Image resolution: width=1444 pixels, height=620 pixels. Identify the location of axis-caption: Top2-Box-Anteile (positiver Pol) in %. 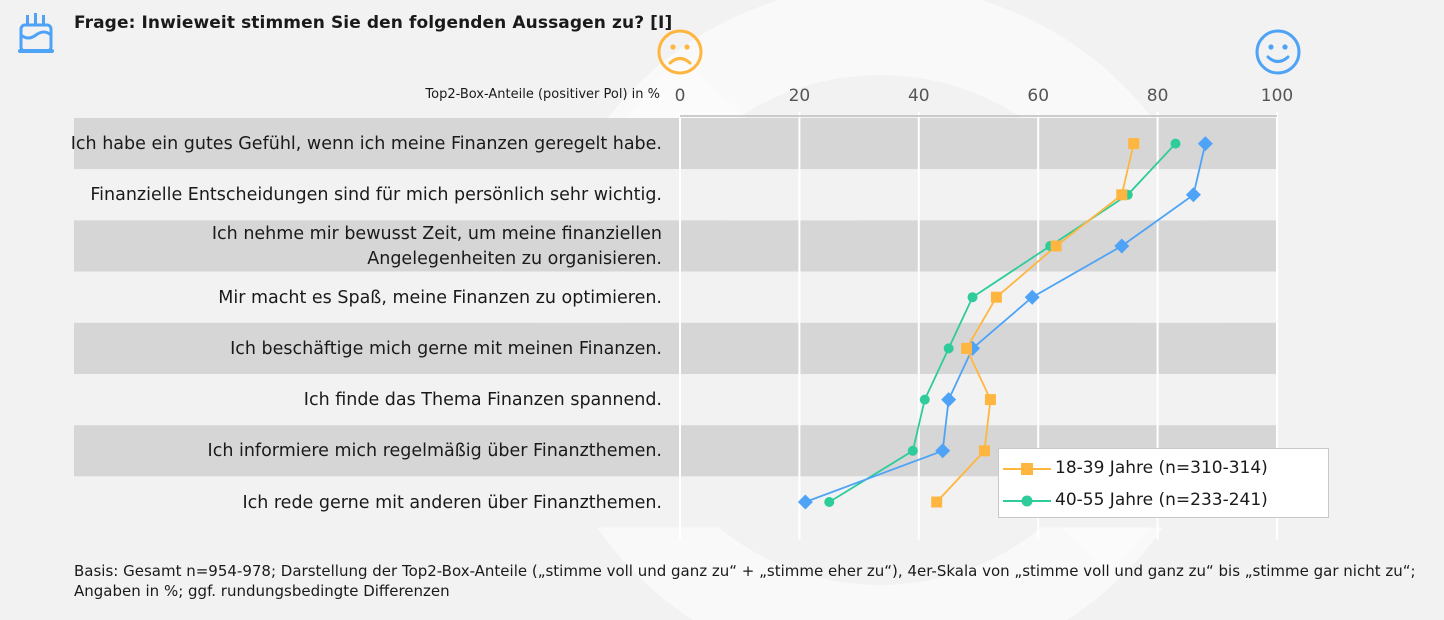
(542, 94).